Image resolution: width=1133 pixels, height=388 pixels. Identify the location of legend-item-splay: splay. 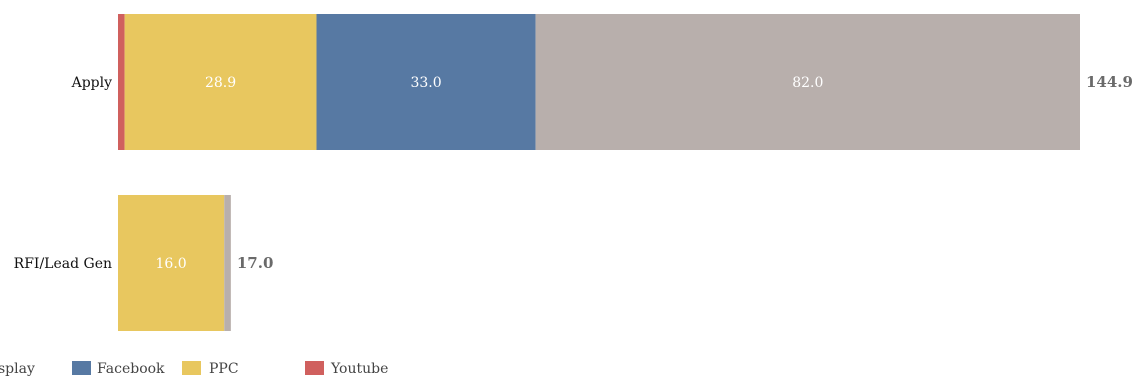
(17, 369).